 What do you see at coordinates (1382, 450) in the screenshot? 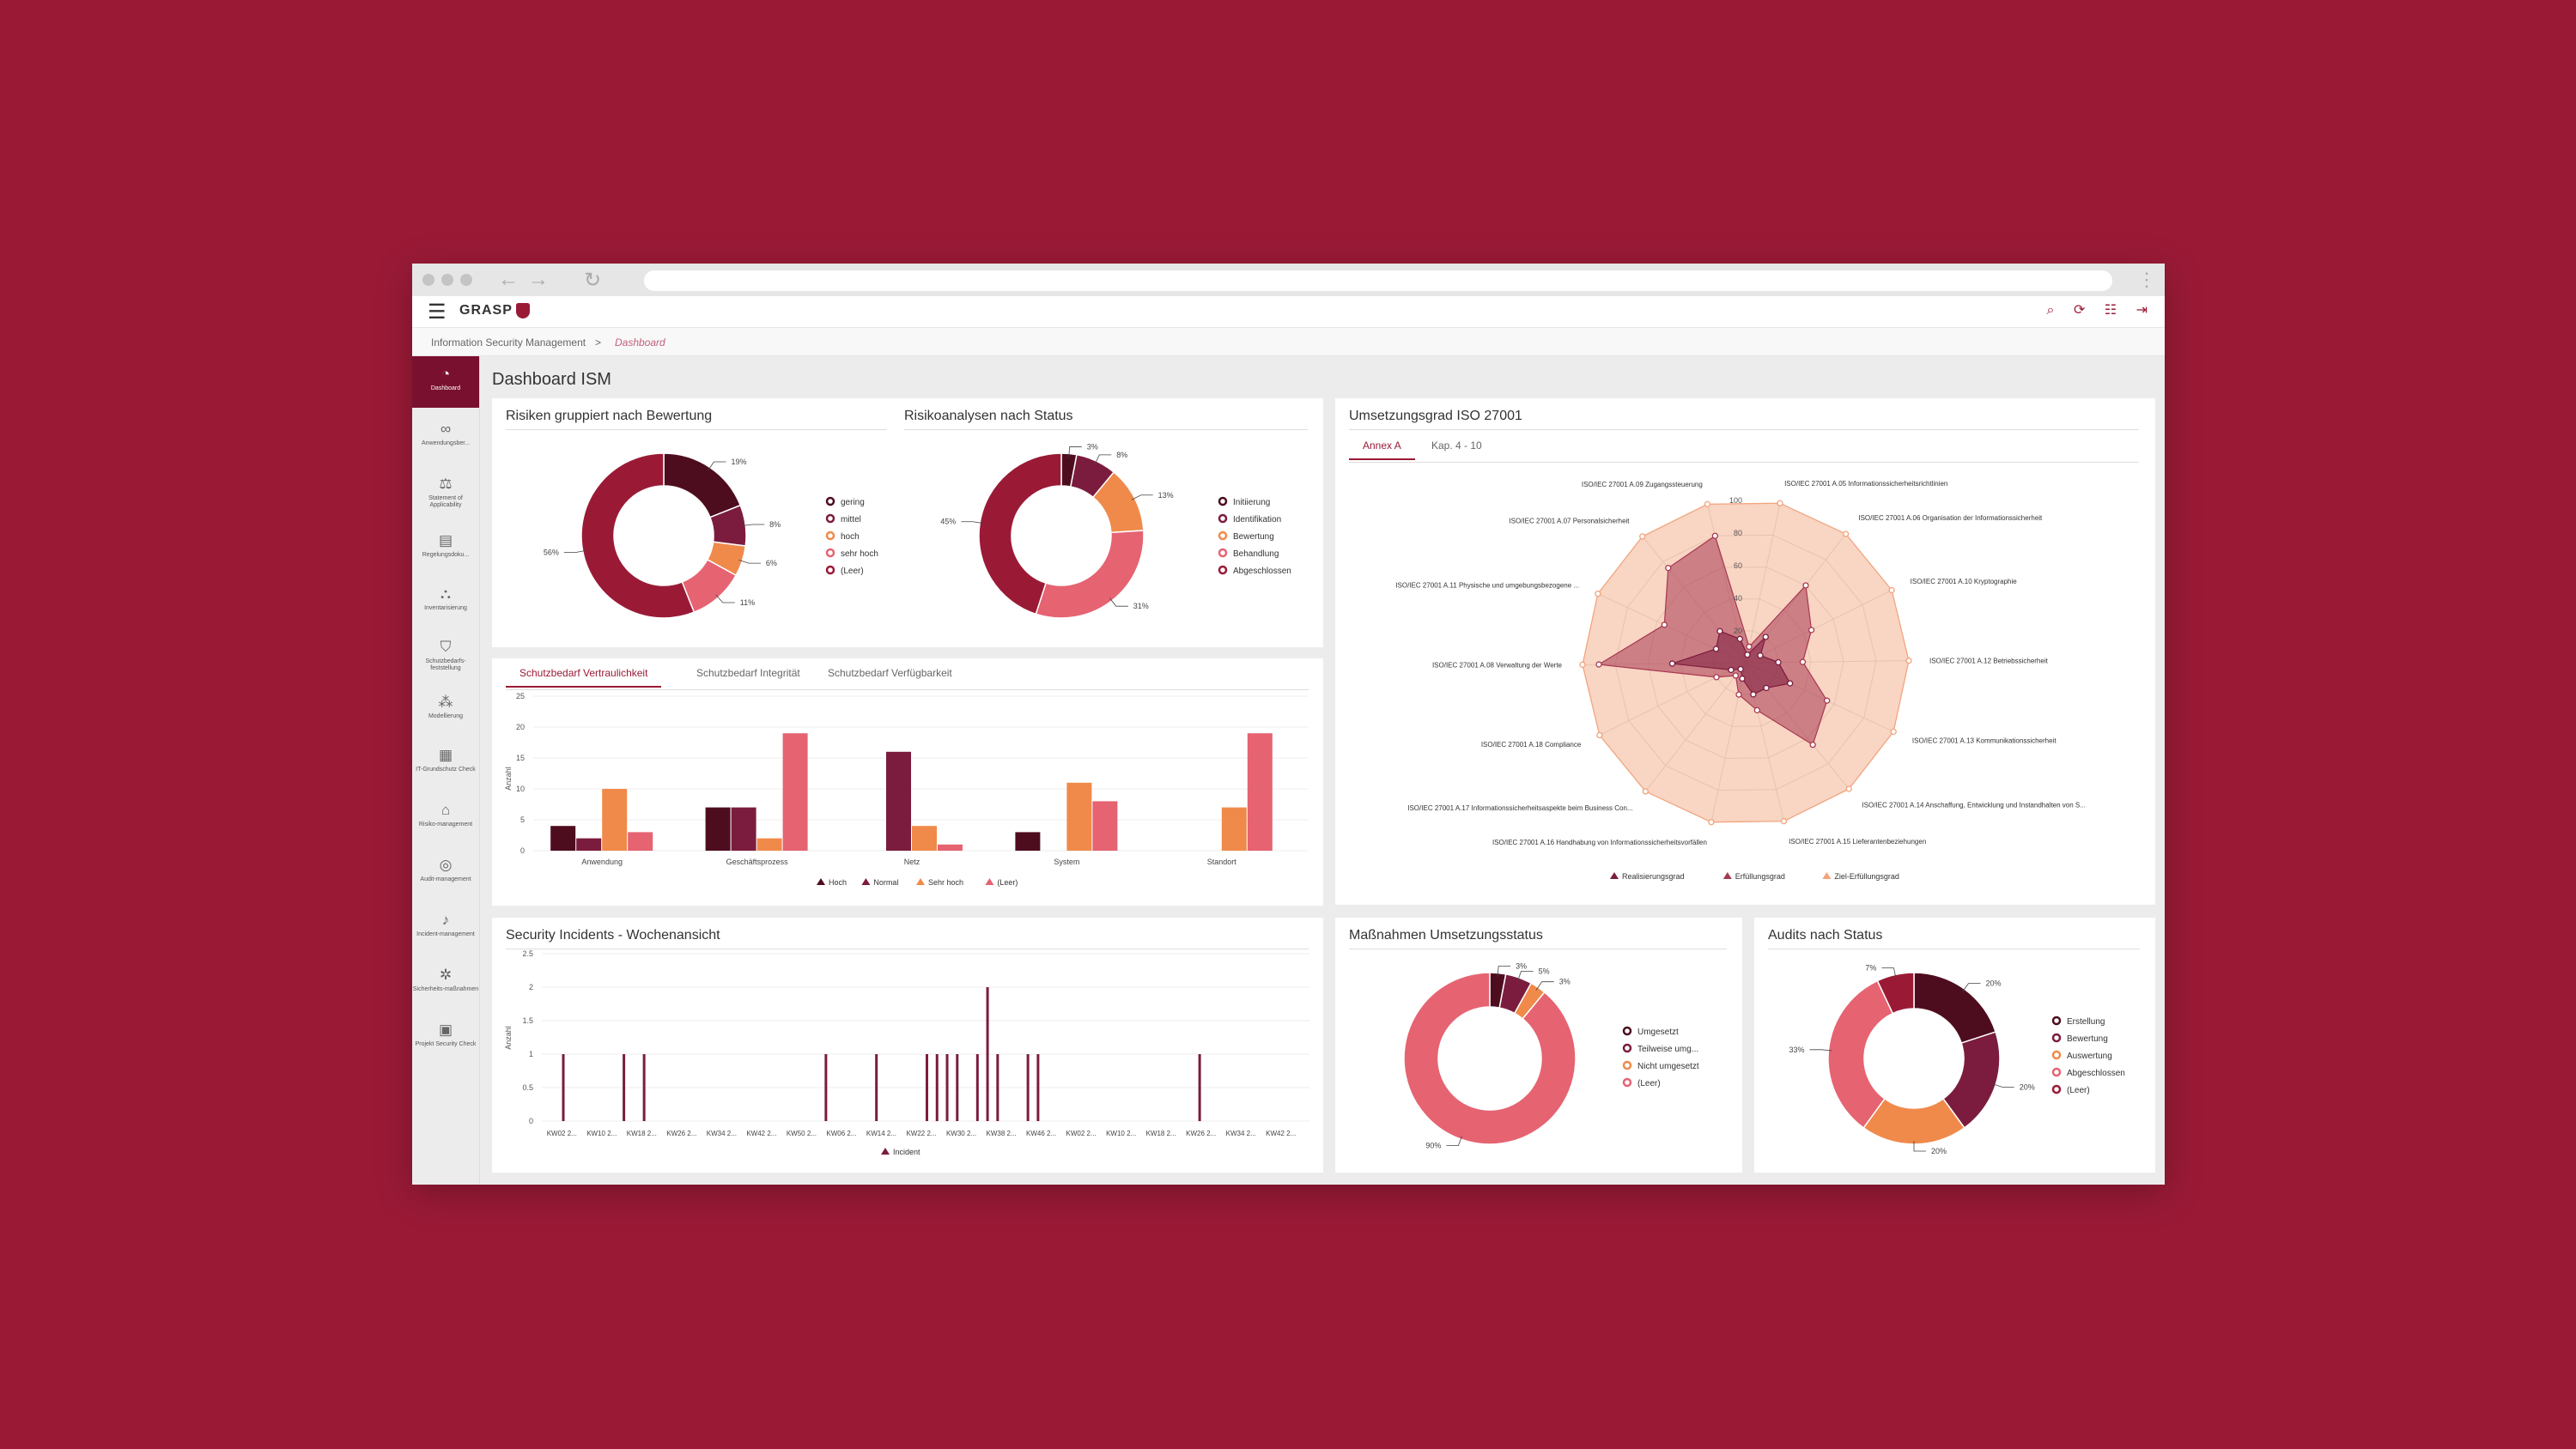
I see `tab-annex-a: Annex A` at bounding box center [1382, 450].